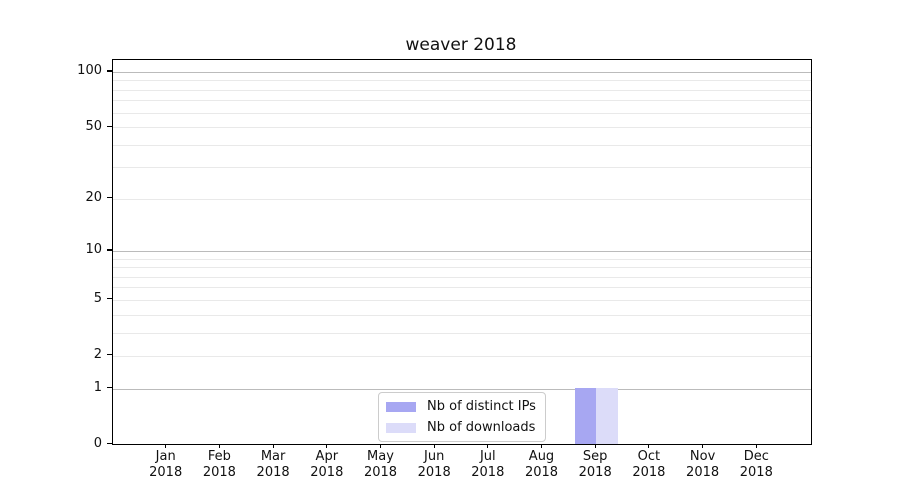 This screenshot has height=500, width=900. What do you see at coordinates (93, 250) in the screenshot?
I see `y-tick-label: 10` at bounding box center [93, 250].